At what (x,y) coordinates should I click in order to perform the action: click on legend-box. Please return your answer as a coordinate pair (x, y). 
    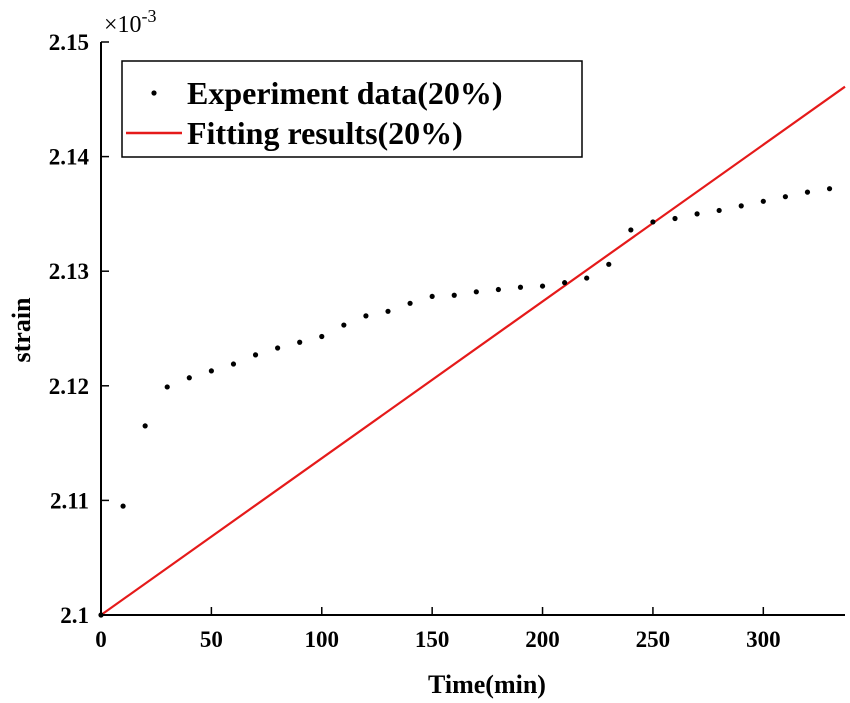
    Looking at the image, I should click on (352, 109).